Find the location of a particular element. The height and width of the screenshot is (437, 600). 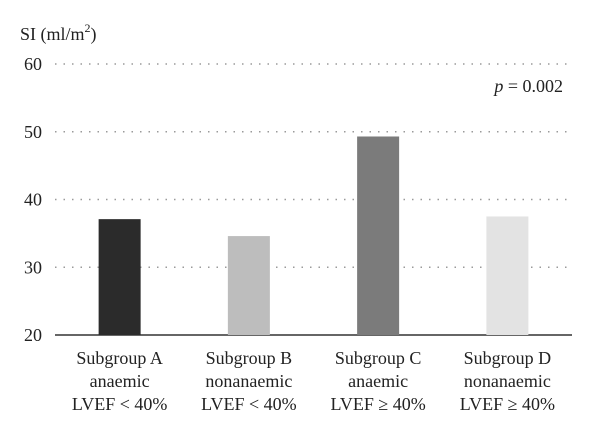

y-tick-label-50: 50 is located at coordinates (33, 132).